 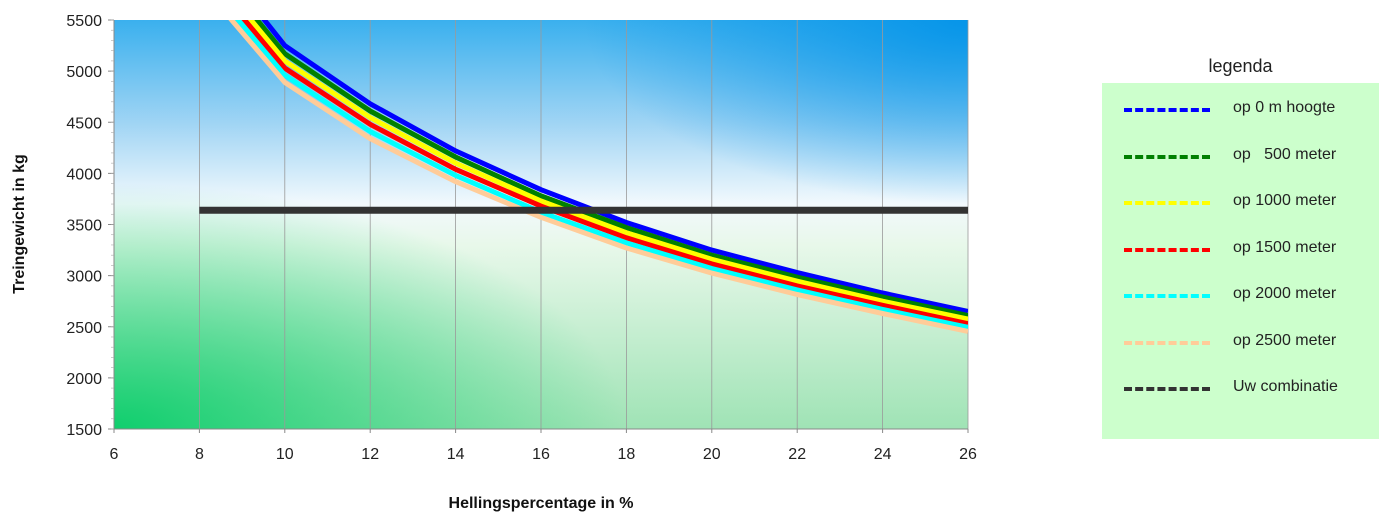 I want to click on legend-entry: op 500 meter, so click(x=1240, y=157).